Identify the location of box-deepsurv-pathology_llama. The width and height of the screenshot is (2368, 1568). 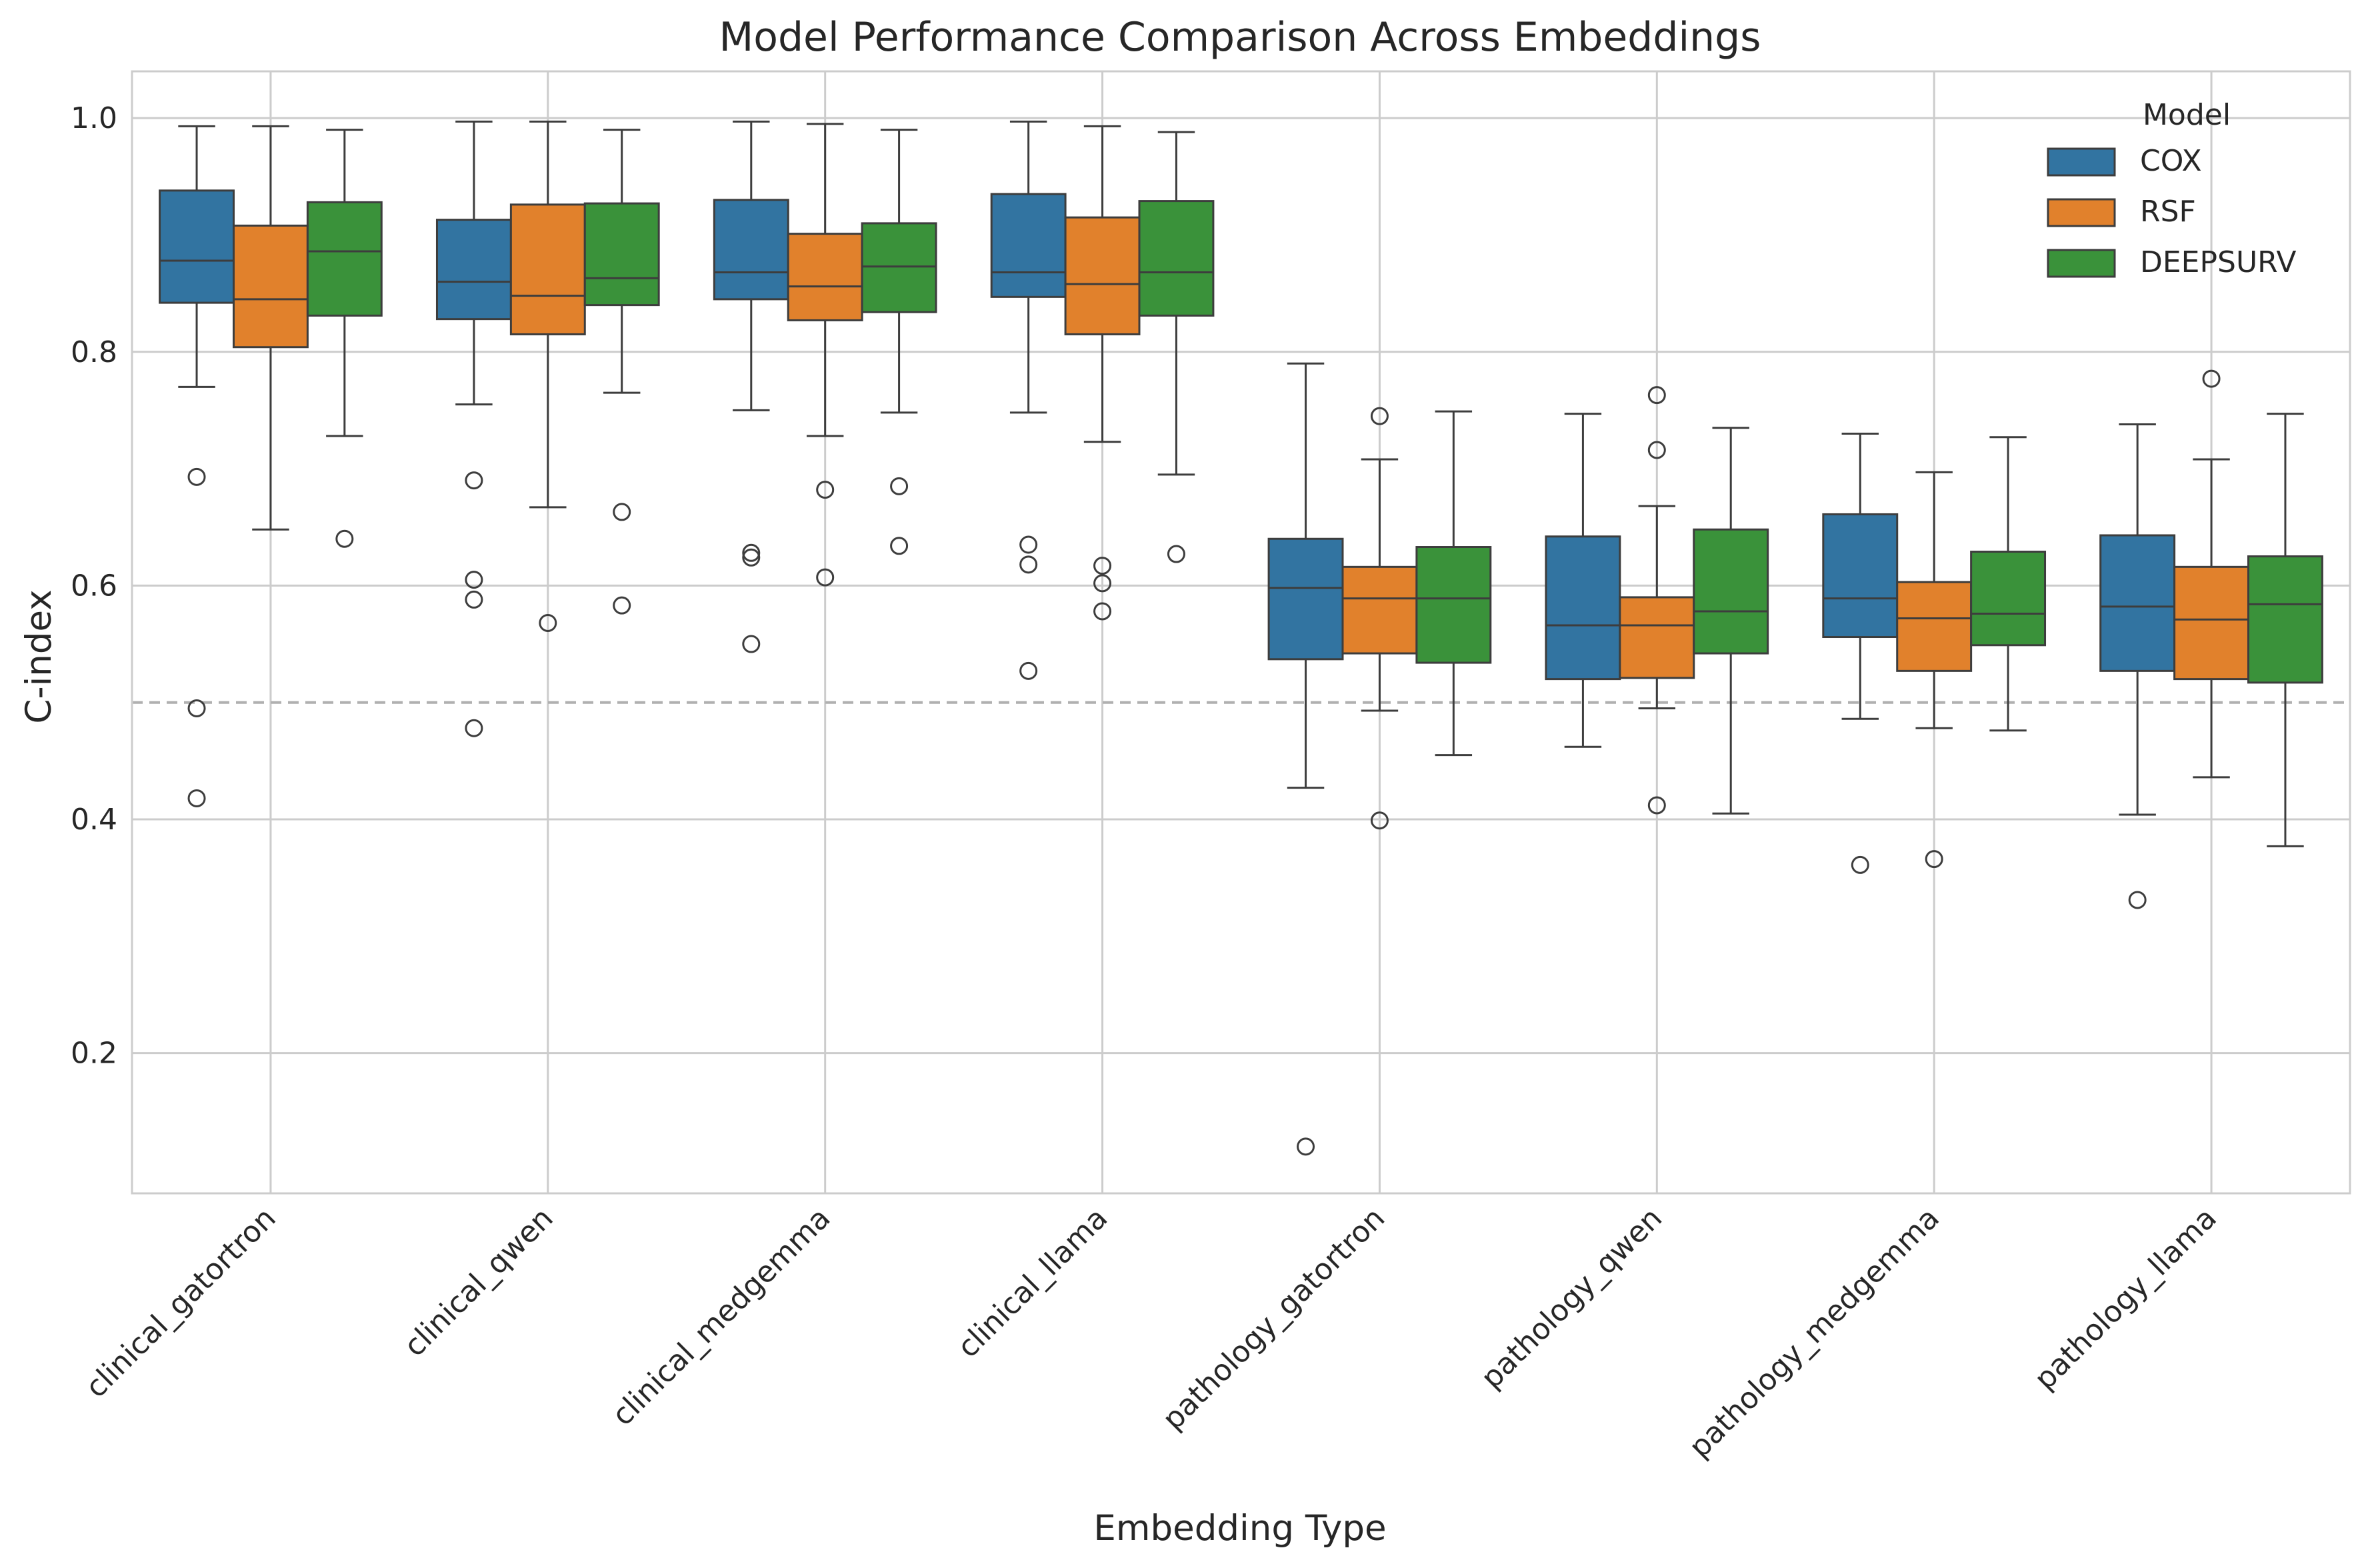
(2285, 630).